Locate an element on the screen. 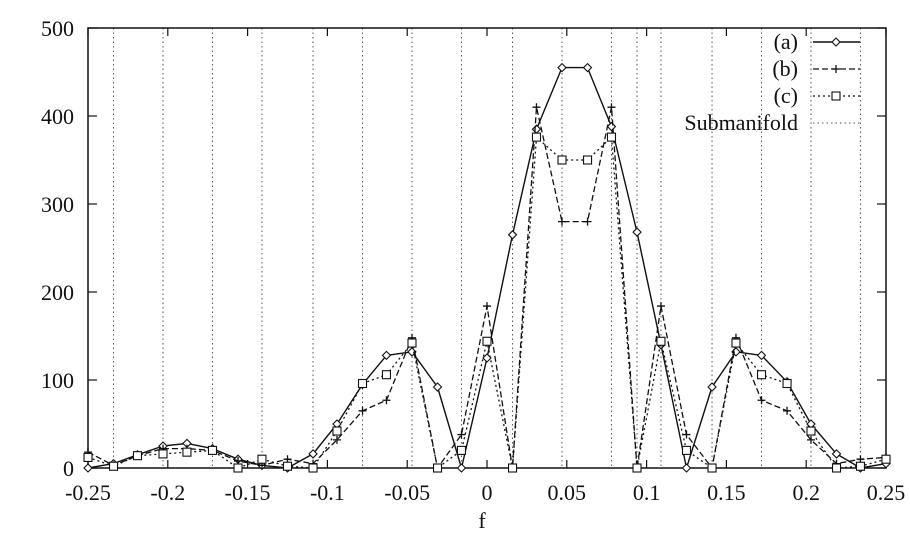 This screenshot has height=533, width=910. x-tick-label-0: -0.25 is located at coordinates (88, 492).